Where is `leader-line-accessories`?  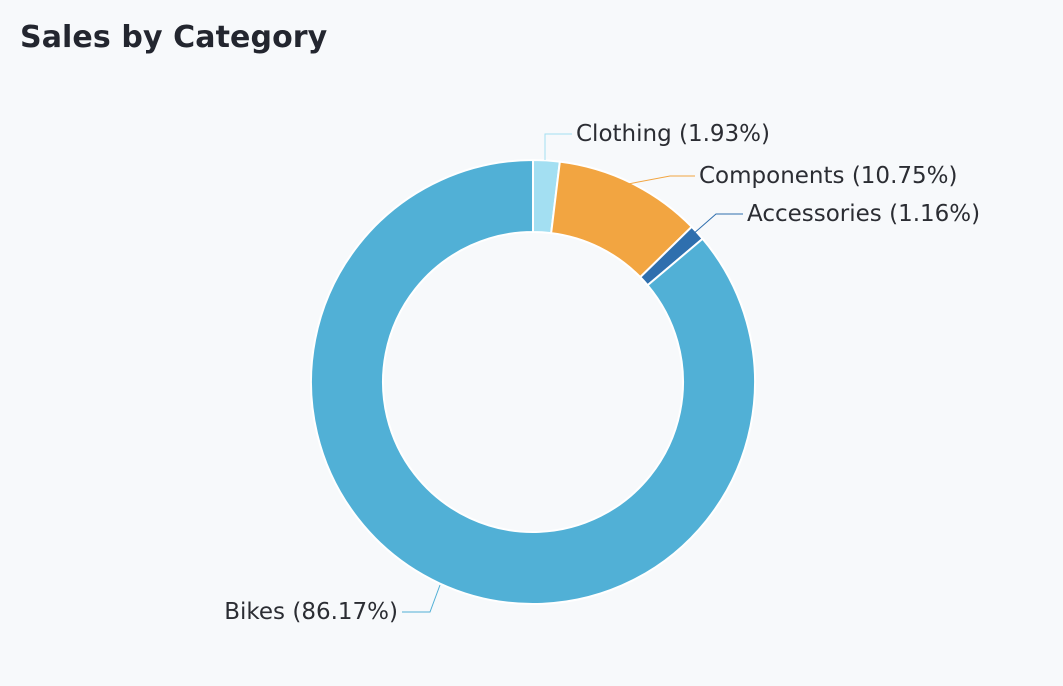
leader-line-accessories is located at coordinates (717, 224).